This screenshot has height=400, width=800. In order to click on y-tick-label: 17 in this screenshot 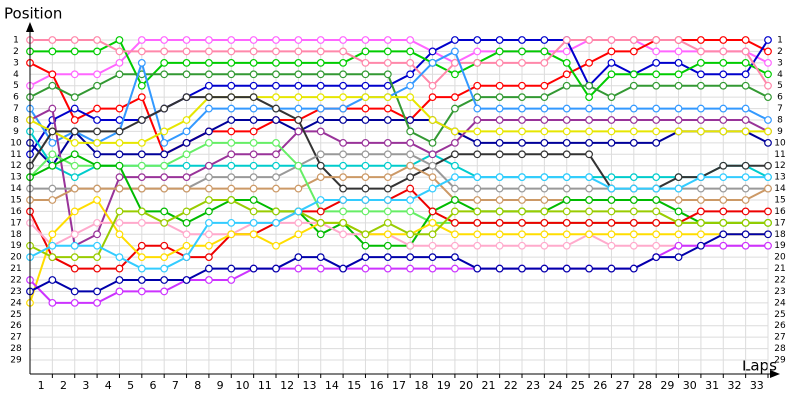, I will do `click(15, 223)`.